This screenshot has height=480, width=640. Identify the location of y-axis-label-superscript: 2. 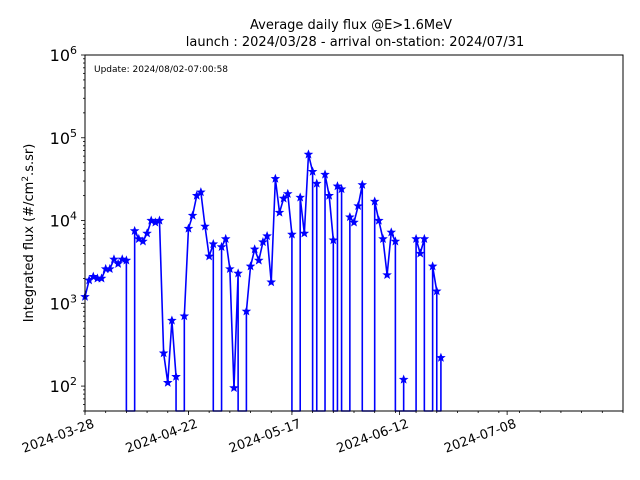
(26, 179).